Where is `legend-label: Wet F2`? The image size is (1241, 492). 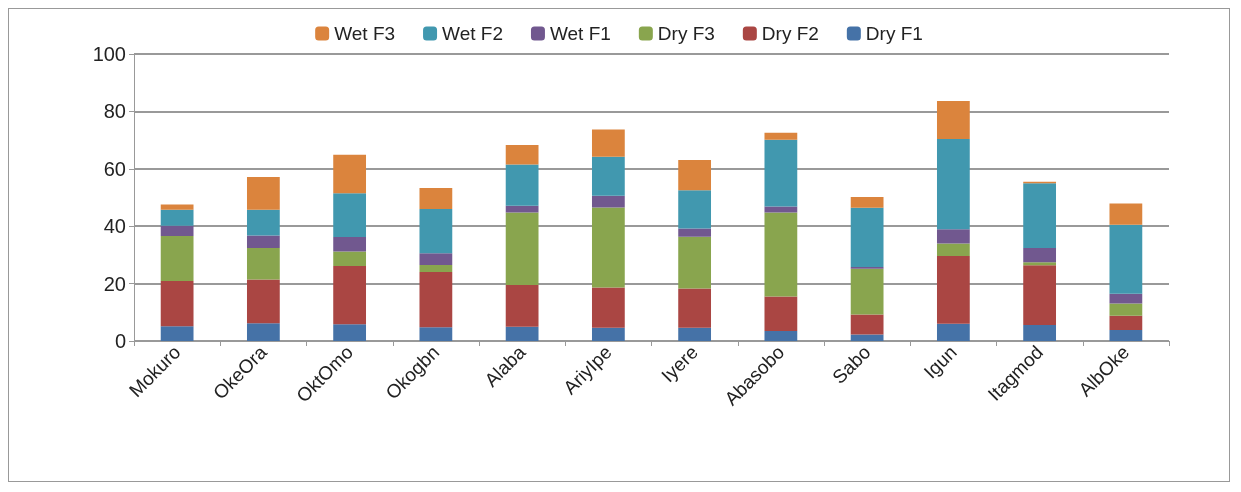 legend-label: Wet F2 is located at coordinates (472, 33).